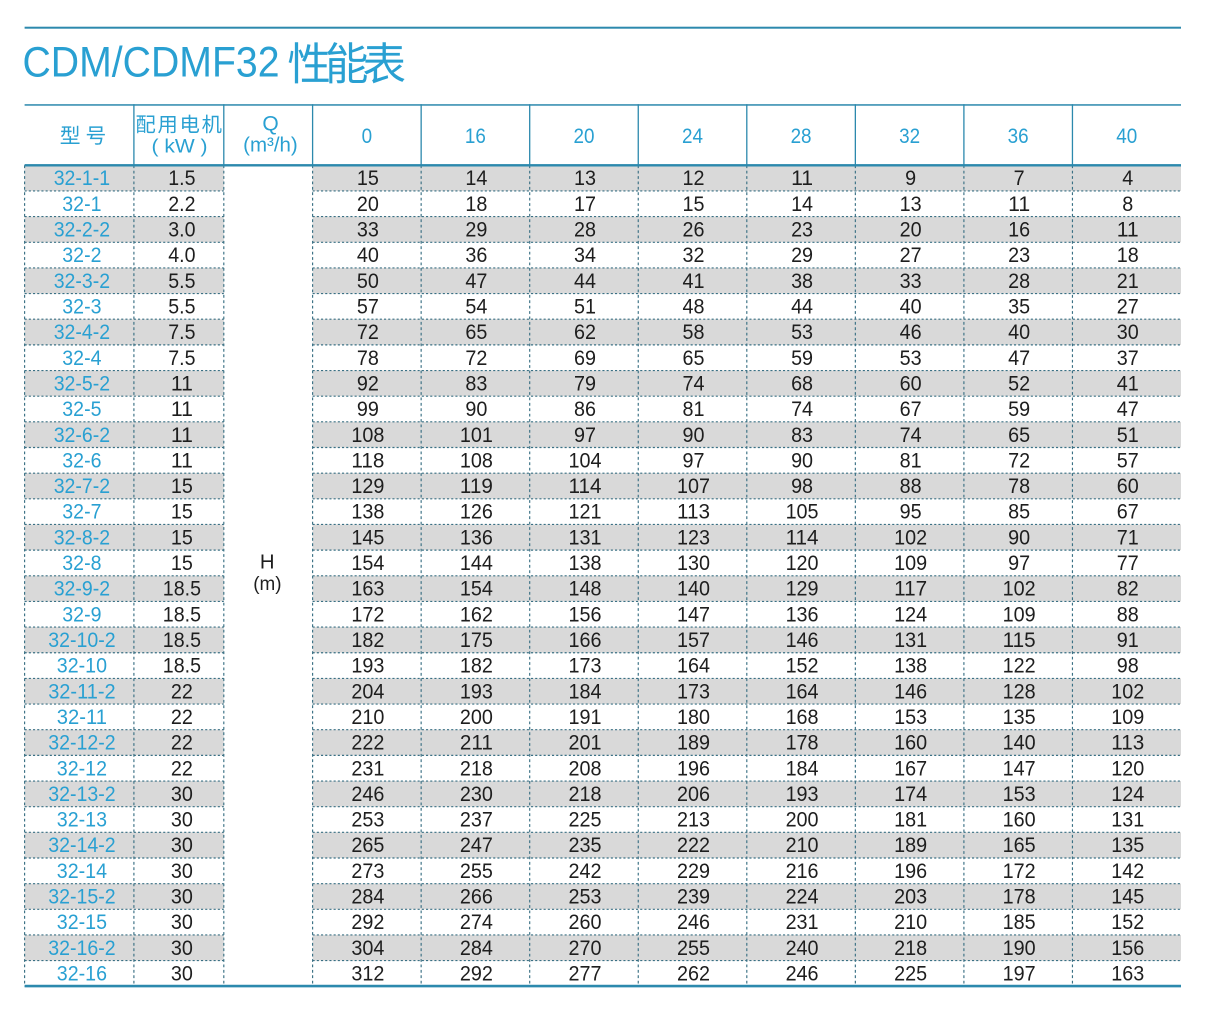 This screenshot has height=1014, width=1220. I want to click on svg-text: 178, so click(1019, 897).